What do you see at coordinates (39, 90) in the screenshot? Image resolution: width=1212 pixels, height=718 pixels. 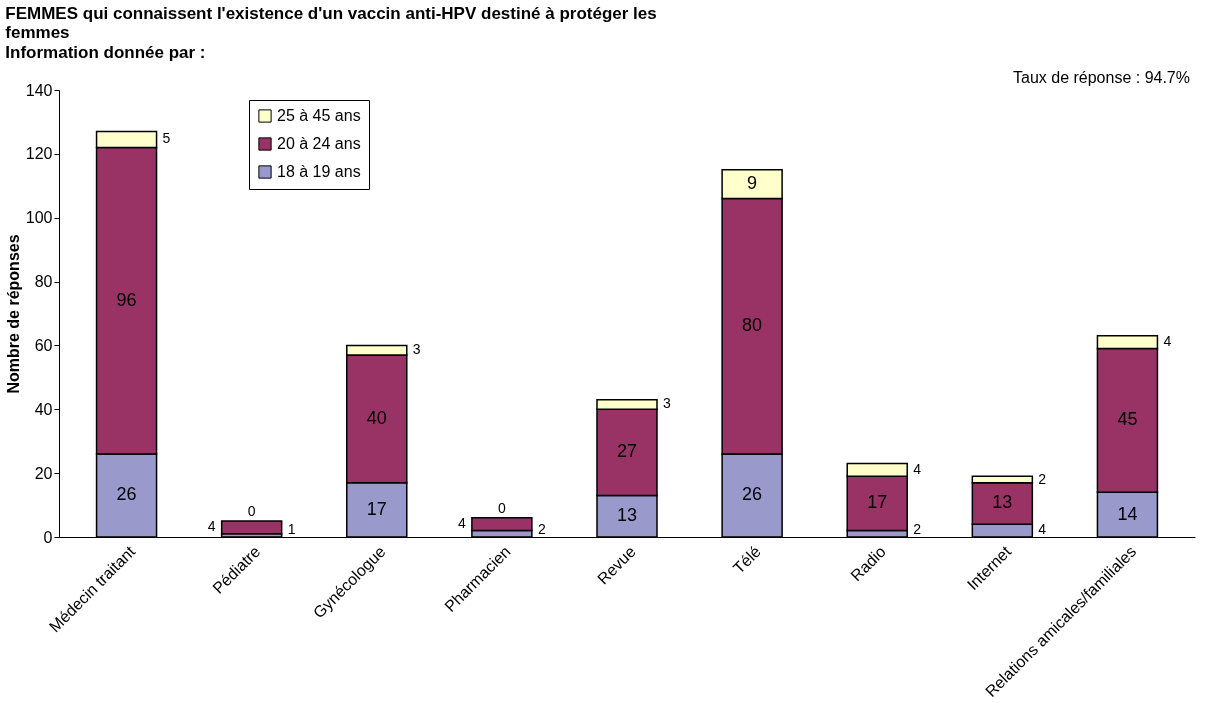 I see `y-tick-label: 140` at bounding box center [39, 90].